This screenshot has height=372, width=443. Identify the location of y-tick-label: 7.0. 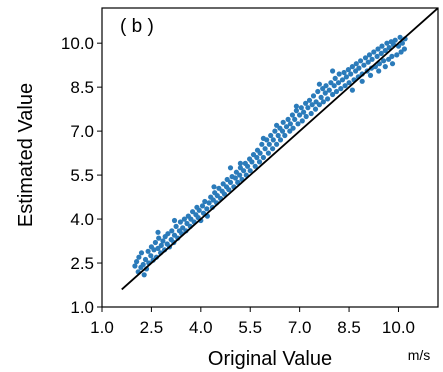
(82, 131).